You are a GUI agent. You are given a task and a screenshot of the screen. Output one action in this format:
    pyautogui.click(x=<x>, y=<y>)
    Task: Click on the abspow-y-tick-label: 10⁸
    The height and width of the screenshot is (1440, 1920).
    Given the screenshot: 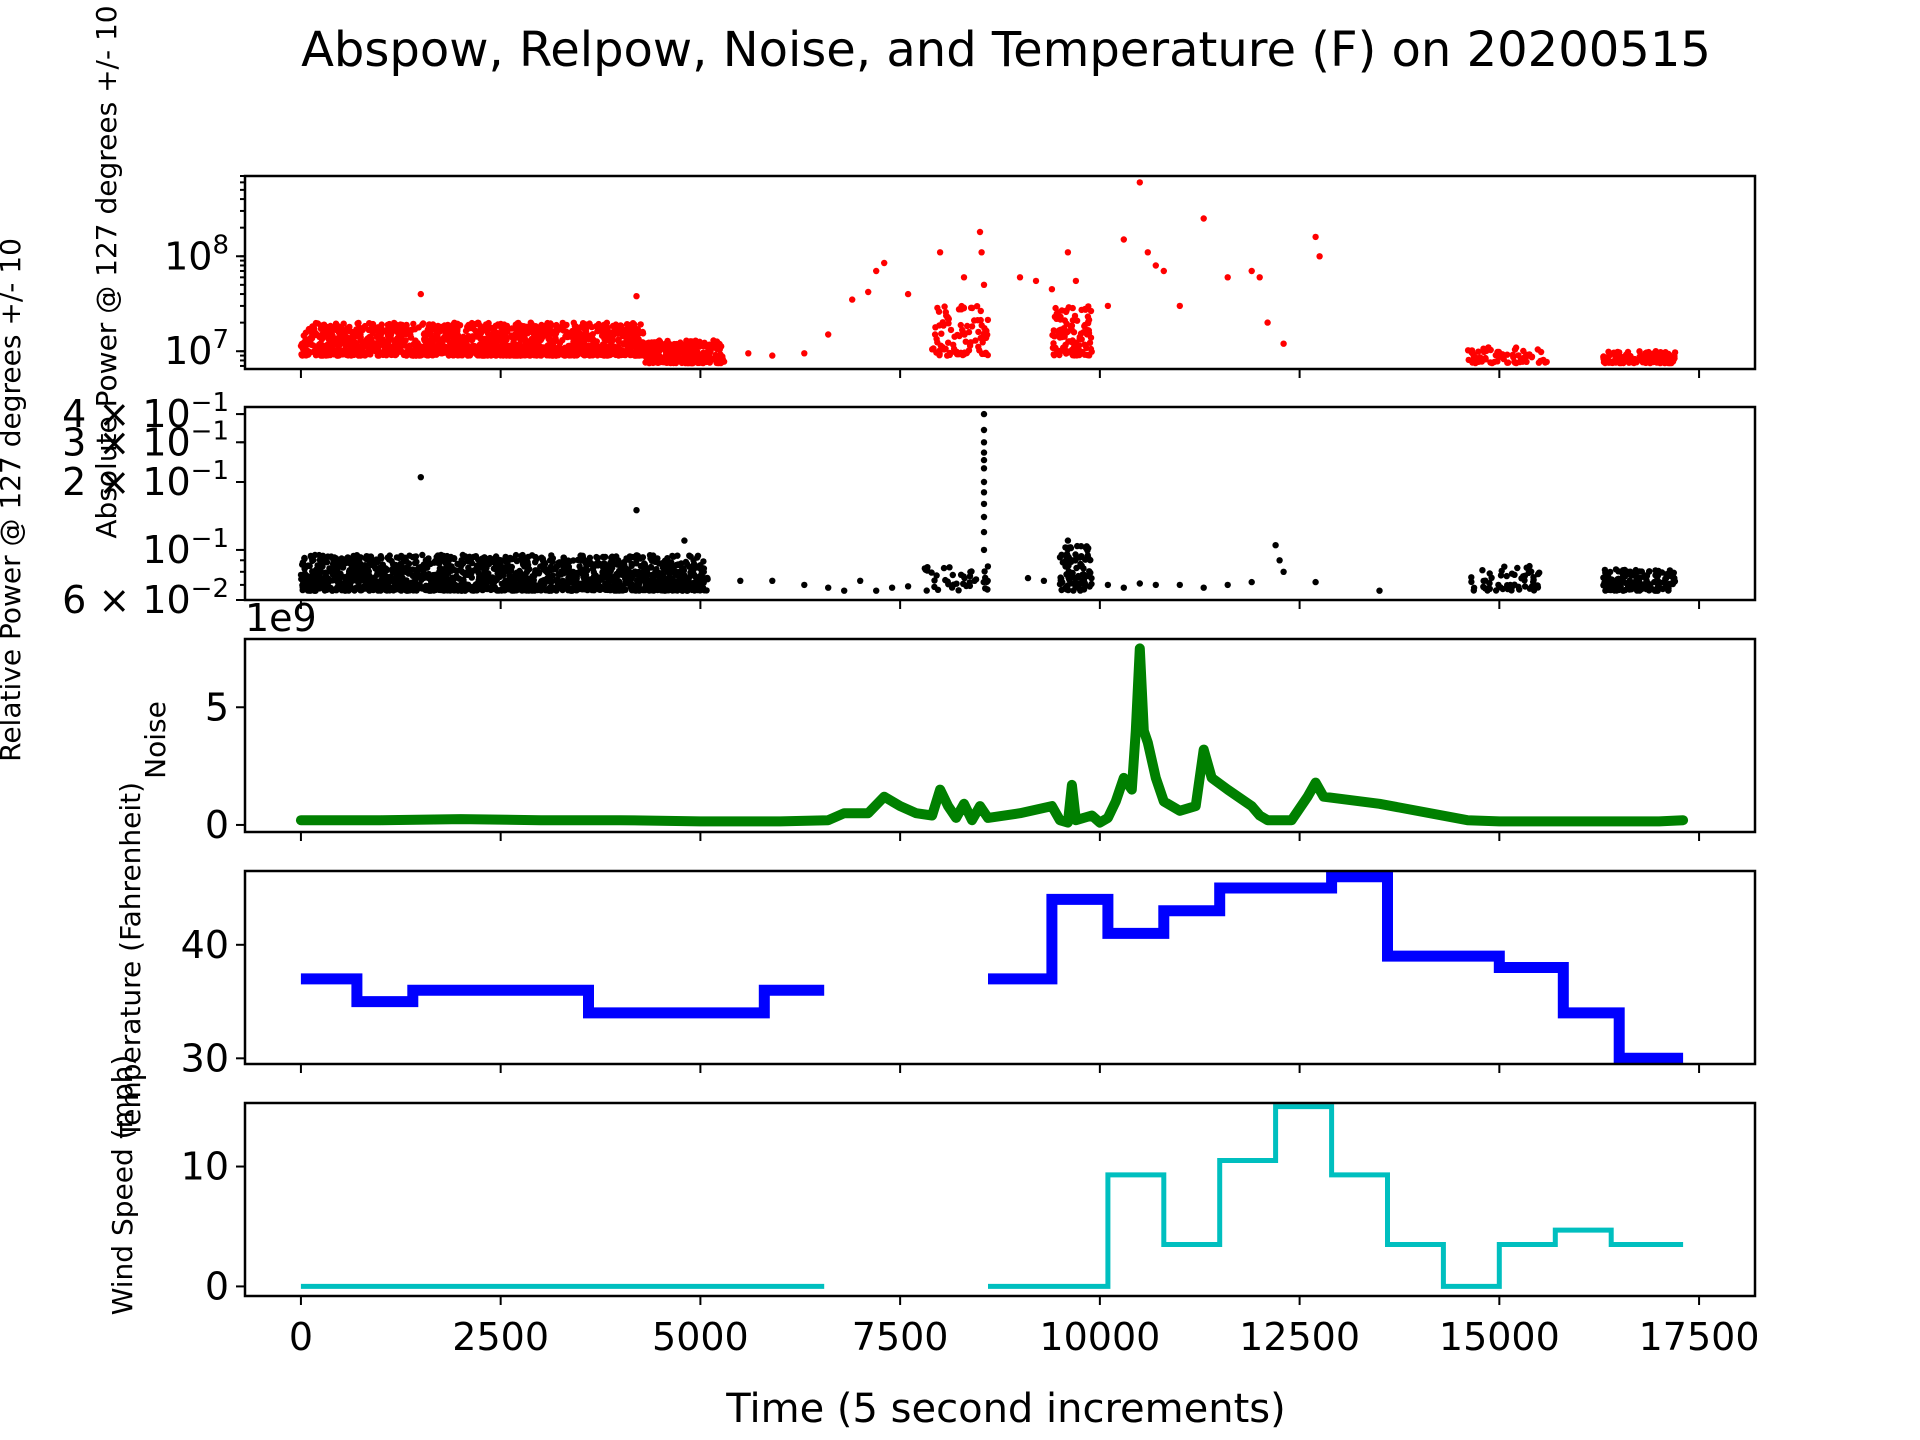 What is the action you would take?
    pyautogui.click(x=196, y=254)
    